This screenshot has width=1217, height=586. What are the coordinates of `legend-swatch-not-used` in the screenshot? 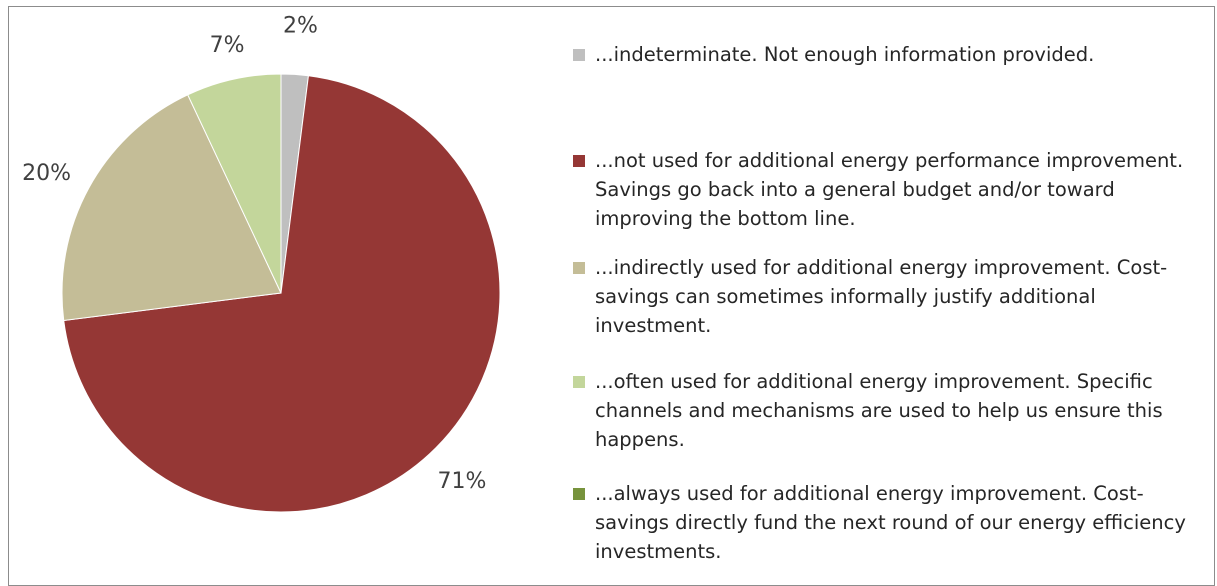 It's located at (579, 161).